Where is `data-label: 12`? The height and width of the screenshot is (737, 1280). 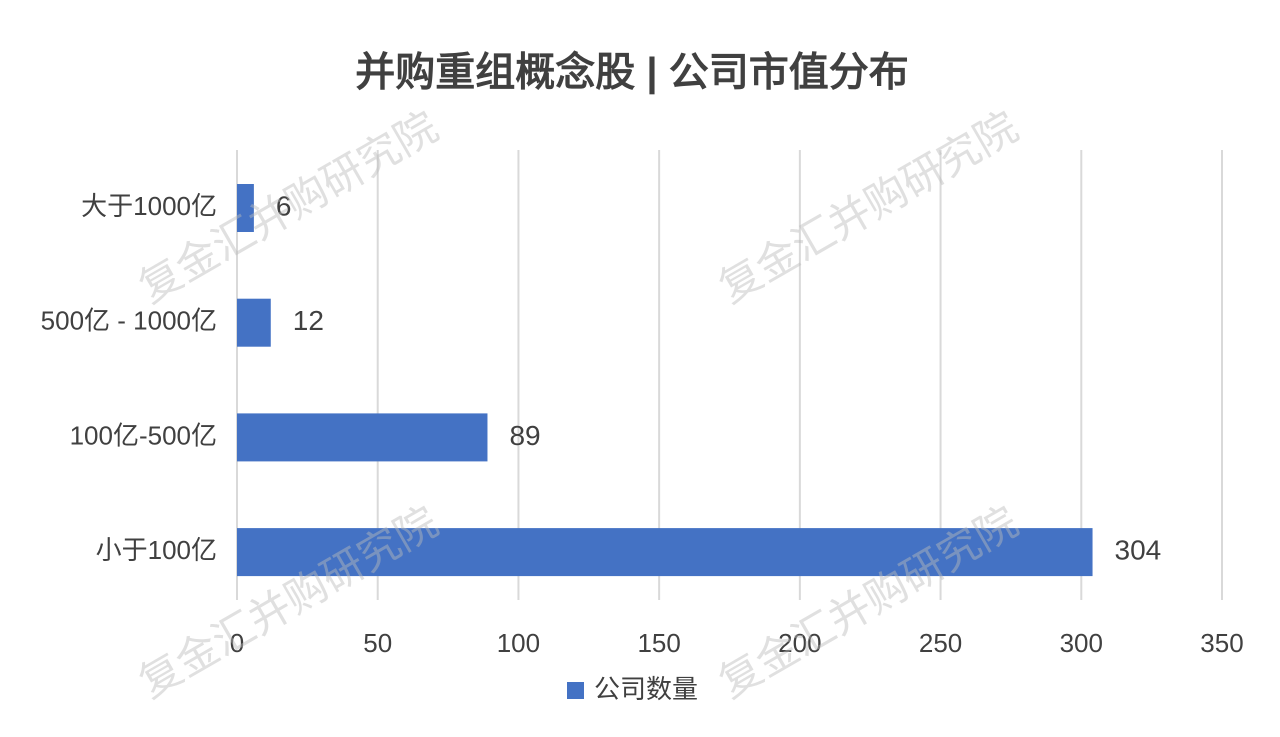
data-label: 12 is located at coordinates (308, 320).